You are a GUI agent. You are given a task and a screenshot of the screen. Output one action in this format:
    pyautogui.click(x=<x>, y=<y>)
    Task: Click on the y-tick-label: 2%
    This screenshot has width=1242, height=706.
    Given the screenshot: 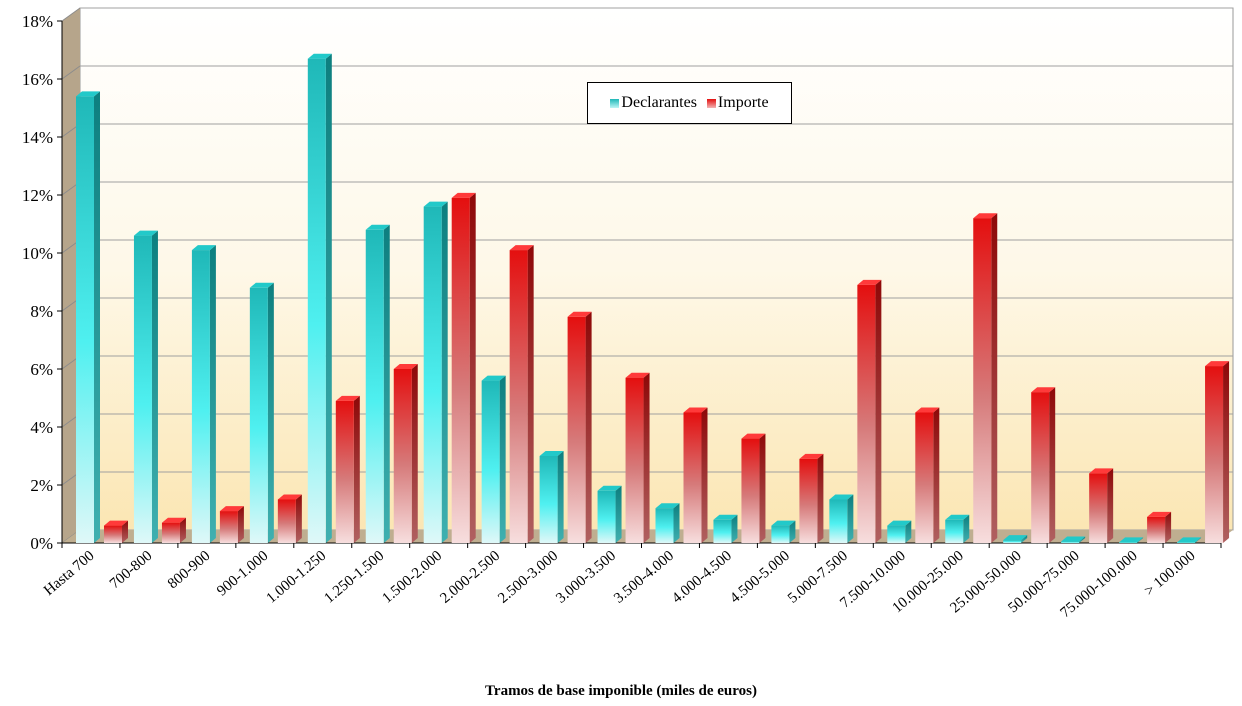 What is the action you would take?
    pyautogui.click(x=41, y=485)
    